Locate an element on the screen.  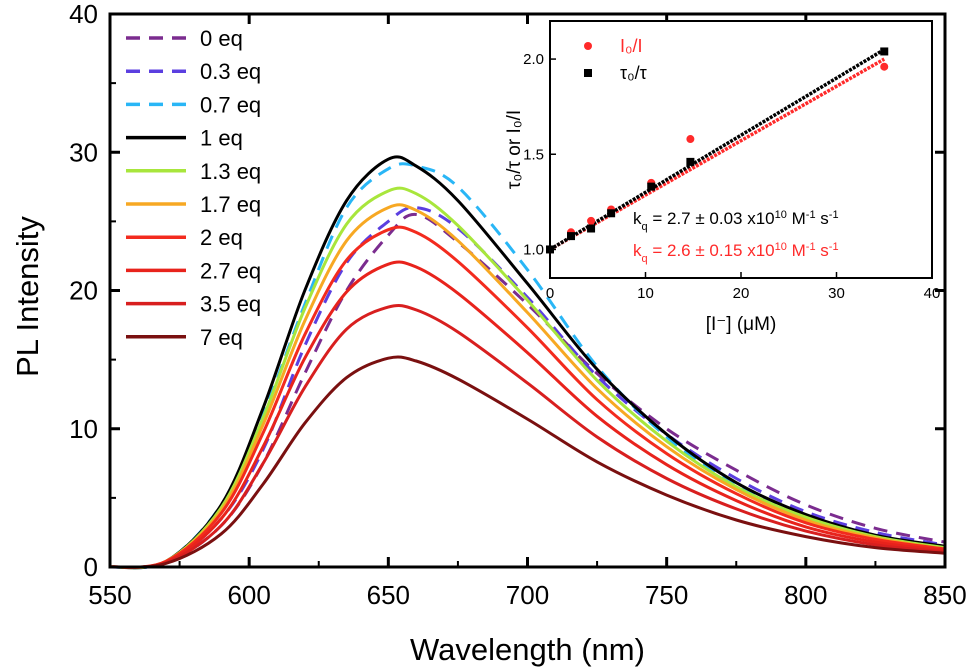
x-tick-label: 700 is located at coordinates (527, 595).